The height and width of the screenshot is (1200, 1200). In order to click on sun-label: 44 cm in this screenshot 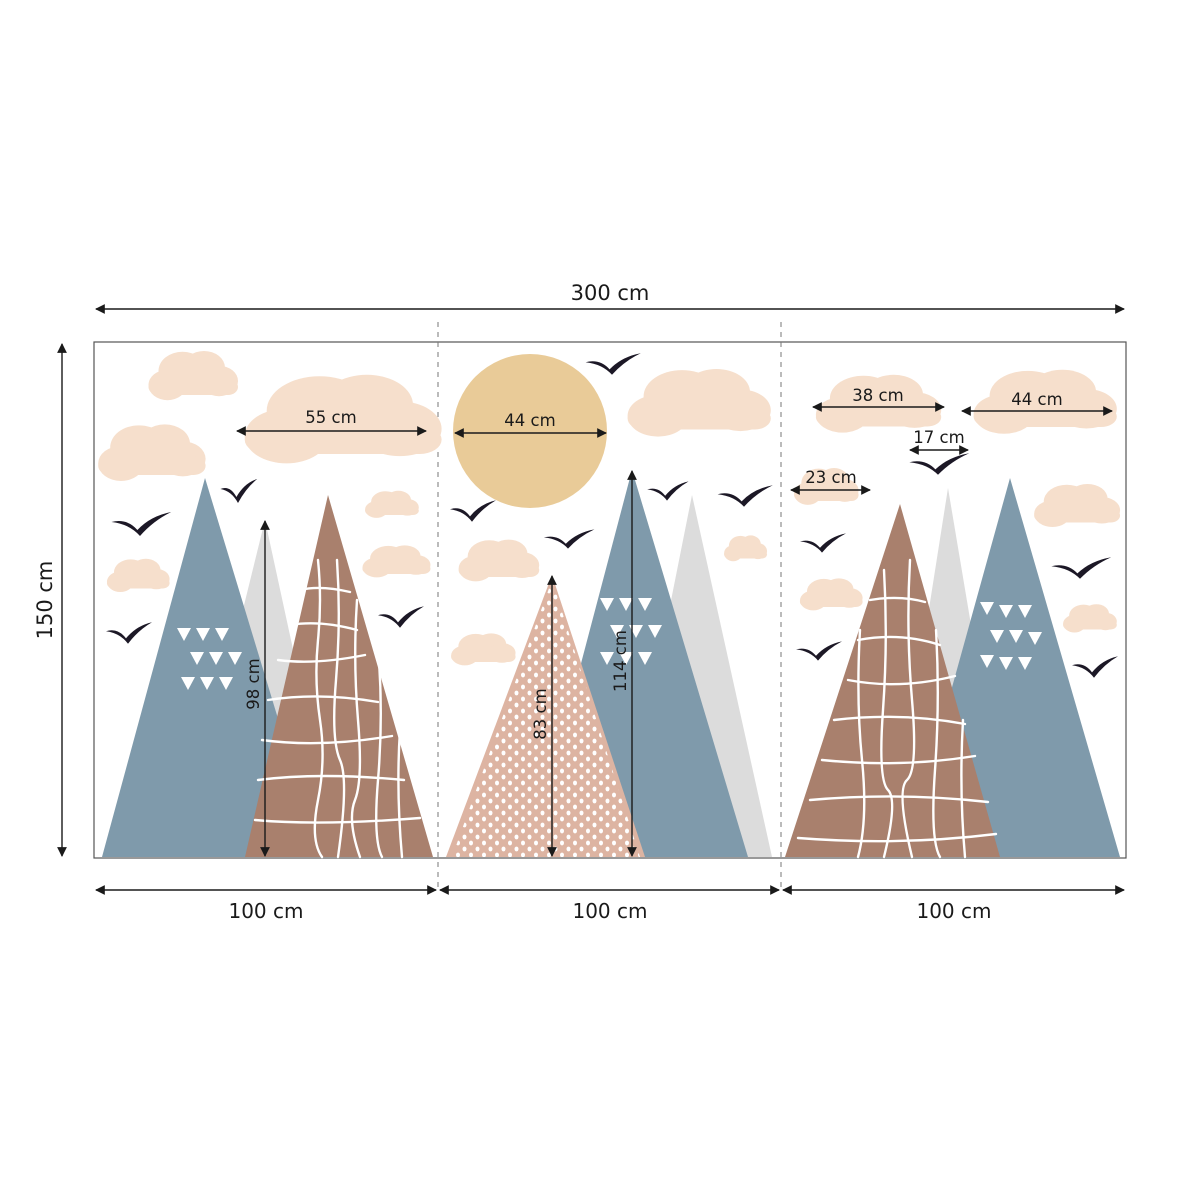, I will do `click(529, 420)`.